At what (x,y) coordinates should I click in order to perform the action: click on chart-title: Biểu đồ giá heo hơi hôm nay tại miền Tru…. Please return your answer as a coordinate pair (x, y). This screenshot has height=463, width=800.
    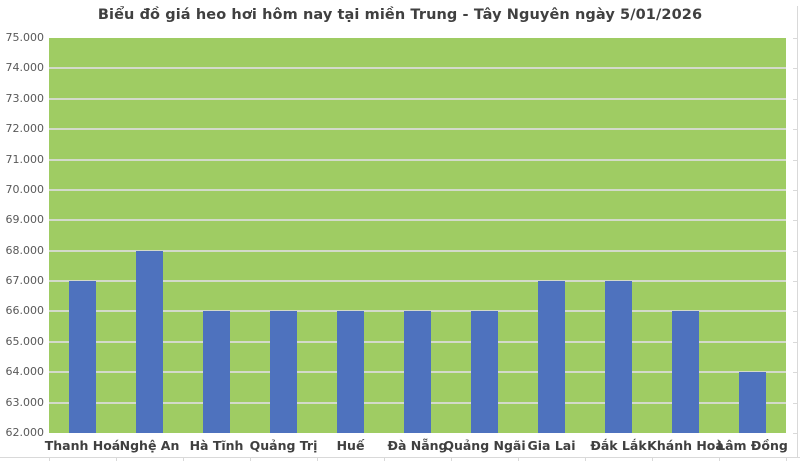
    Looking at the image, I should click on (400, 15).